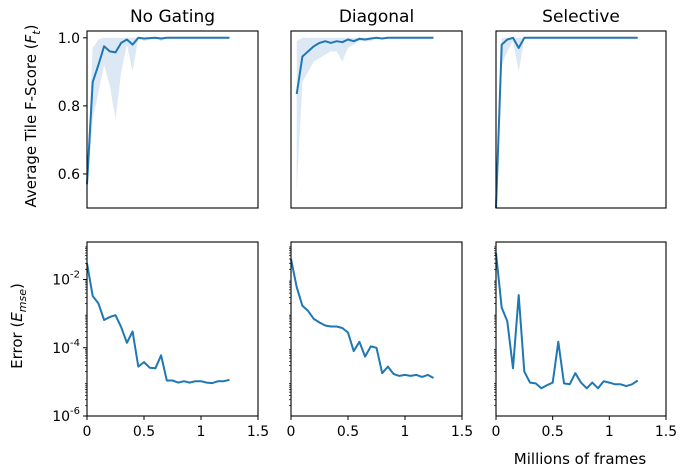 The image size is (699, 470). What do you see at coordinates (31, 28) in the screenshot?
I see `y-axis-label-top-close: )` at bounding box center [31, 28].